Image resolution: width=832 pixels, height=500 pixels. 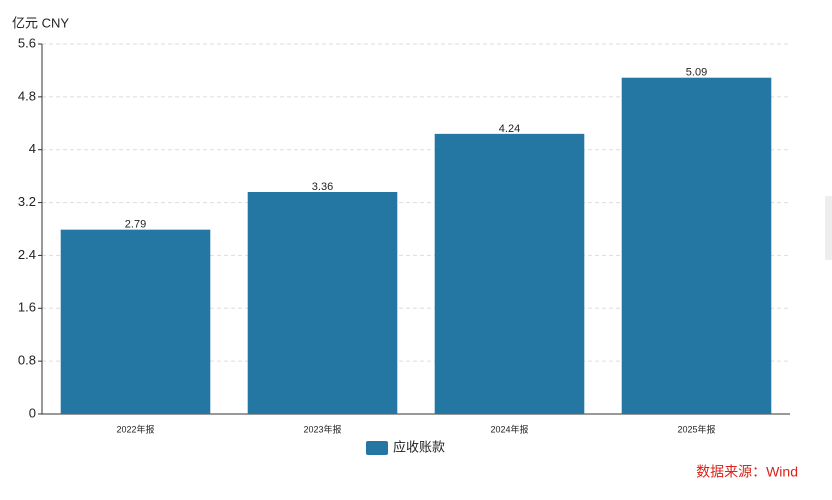 What do you see at coordinates (135, 428) in the screenshot?
I see `x-tick-label: 2022年报` at bounding box center [135, 428].